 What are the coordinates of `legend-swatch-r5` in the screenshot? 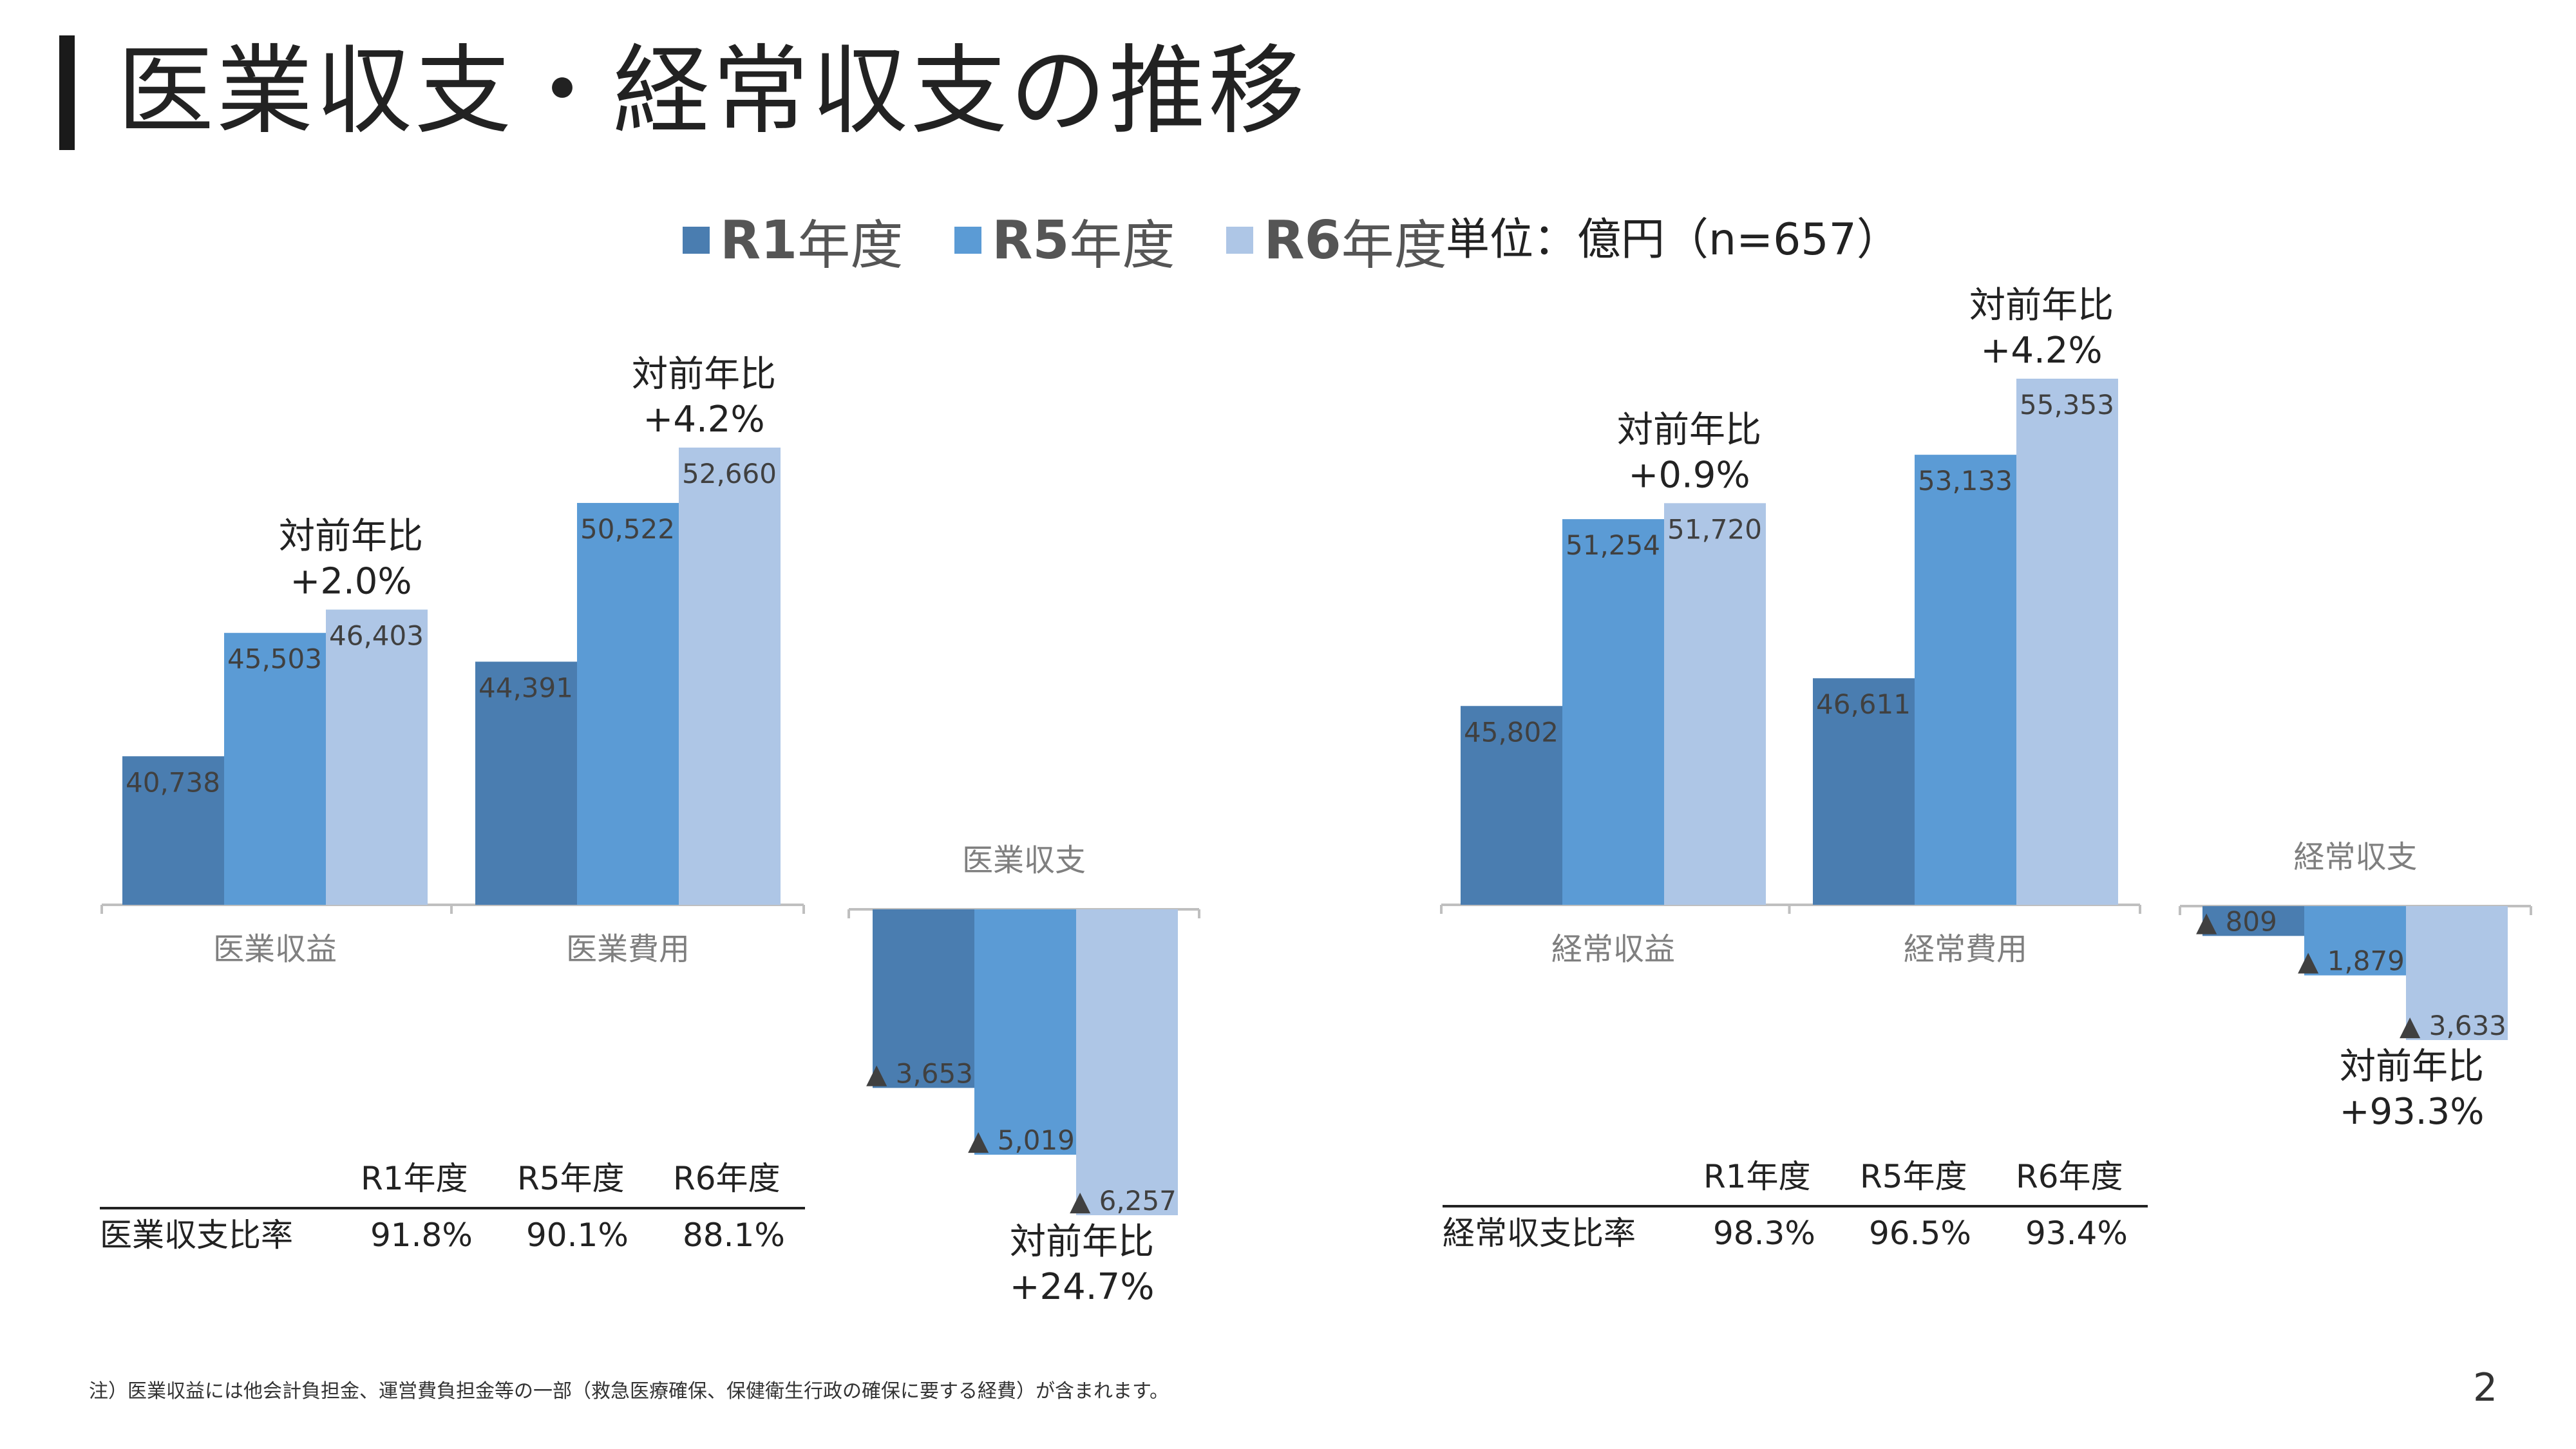 It's located at (968, 240).